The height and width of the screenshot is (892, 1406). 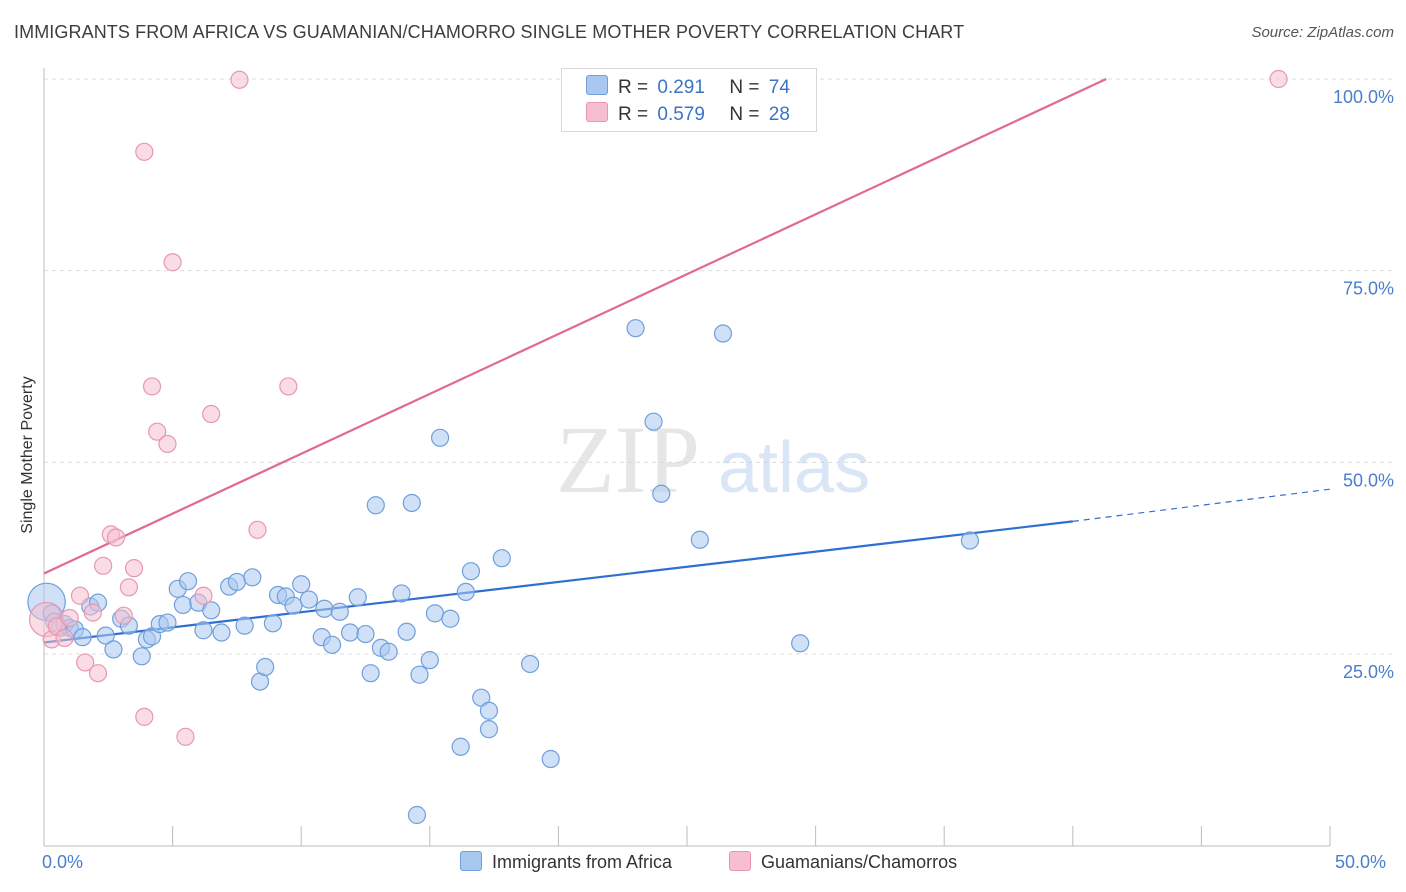 I want to click on x-tick-label-max: 50.0%, so click(x=1361, y=862).